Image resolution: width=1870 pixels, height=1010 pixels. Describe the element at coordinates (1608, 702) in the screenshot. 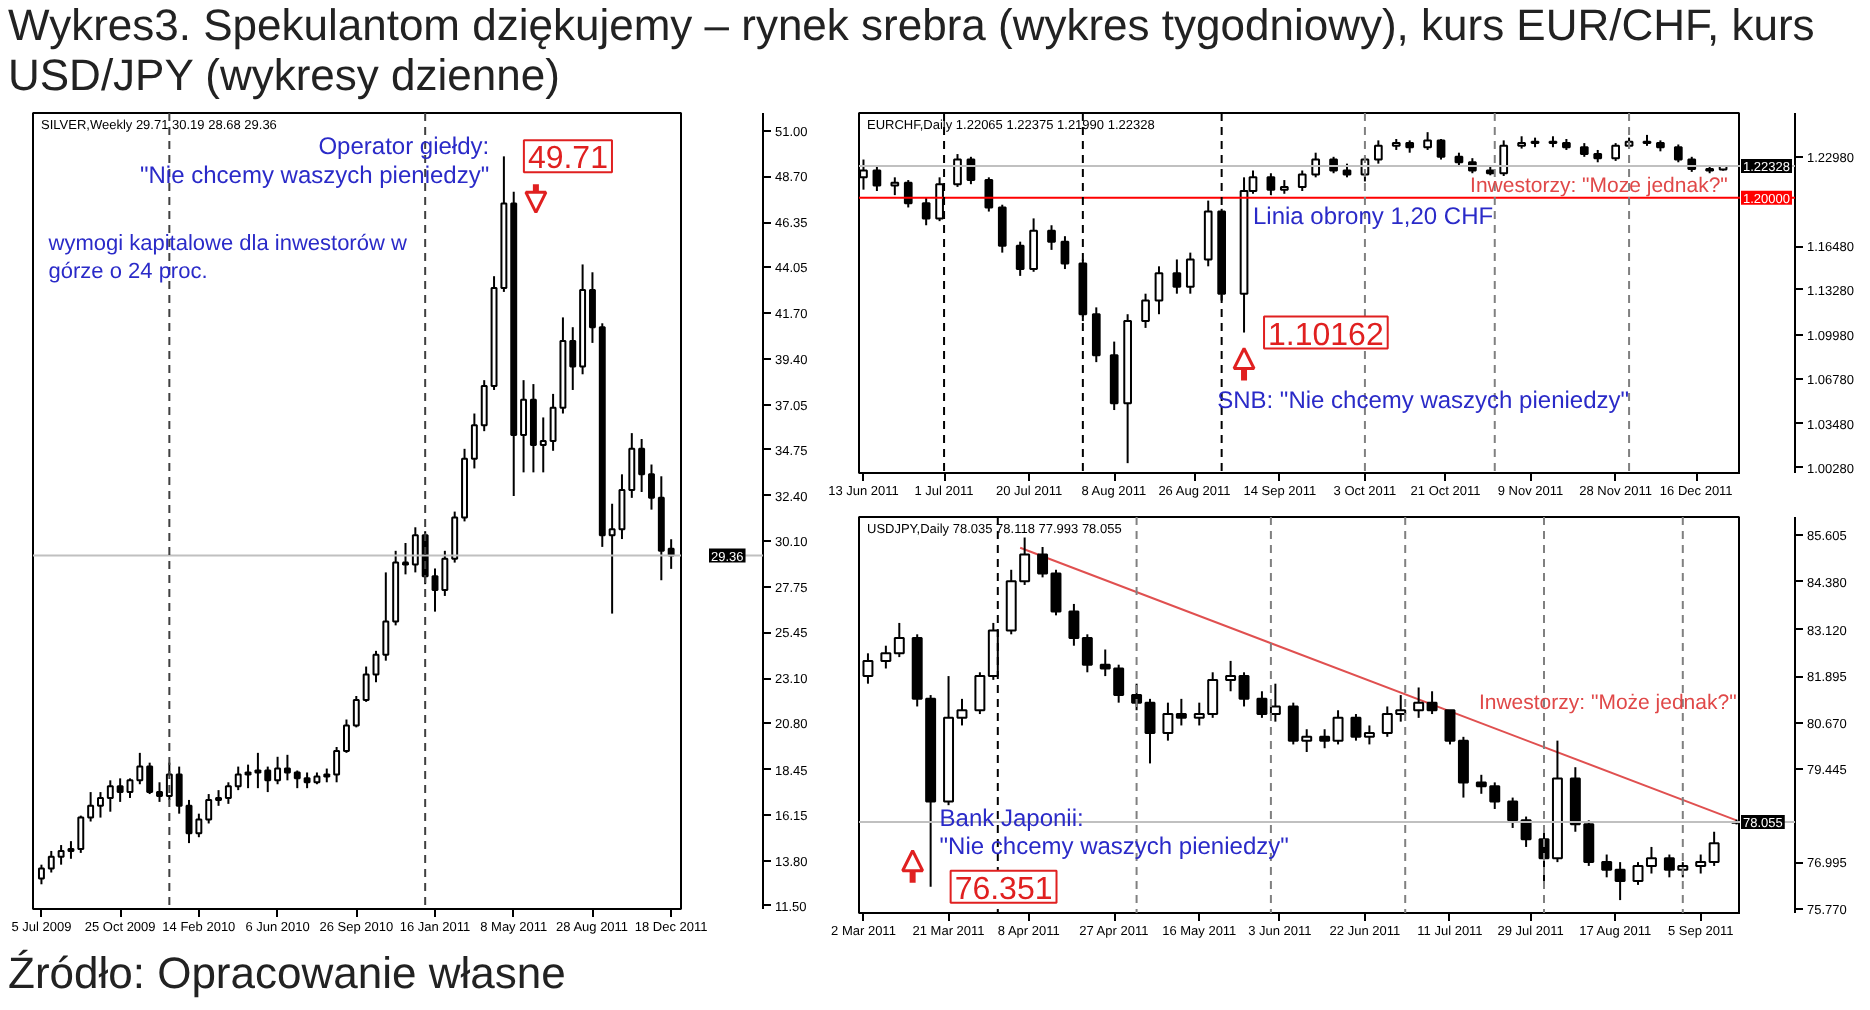

I see `annotation: Inwestorzy: "Może jednak?"` at that location.